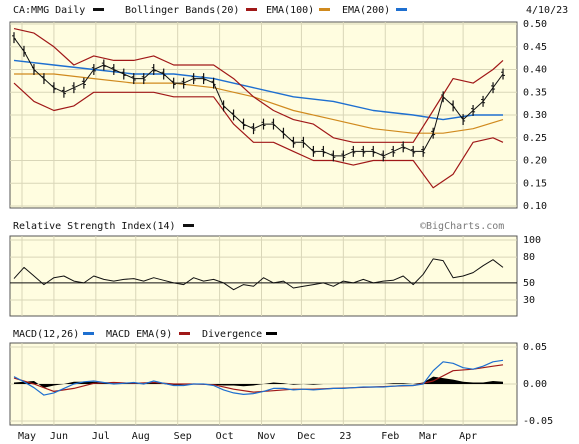 The width and height of the screenshot is (579, 444). What do you see at coordinates (267, 436) in the screenshot?
I see `x-axis-label: Nov` at bounding box center [267, 436].